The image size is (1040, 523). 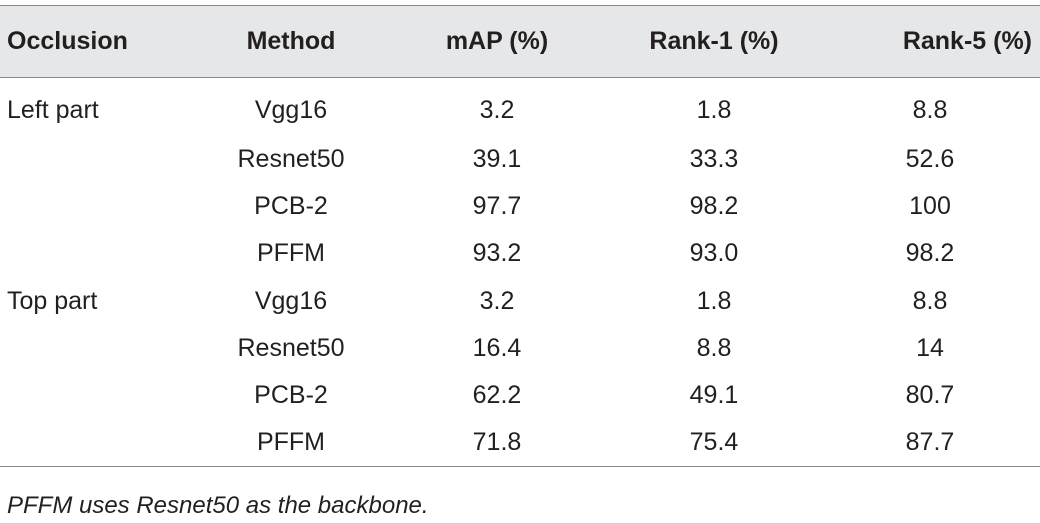 What do you see at coordinates (520, 107) in the screenshot?
I see `table-row: Left part Vgg16 3.2 1.8 8.8` at bounding box center [520, 107].